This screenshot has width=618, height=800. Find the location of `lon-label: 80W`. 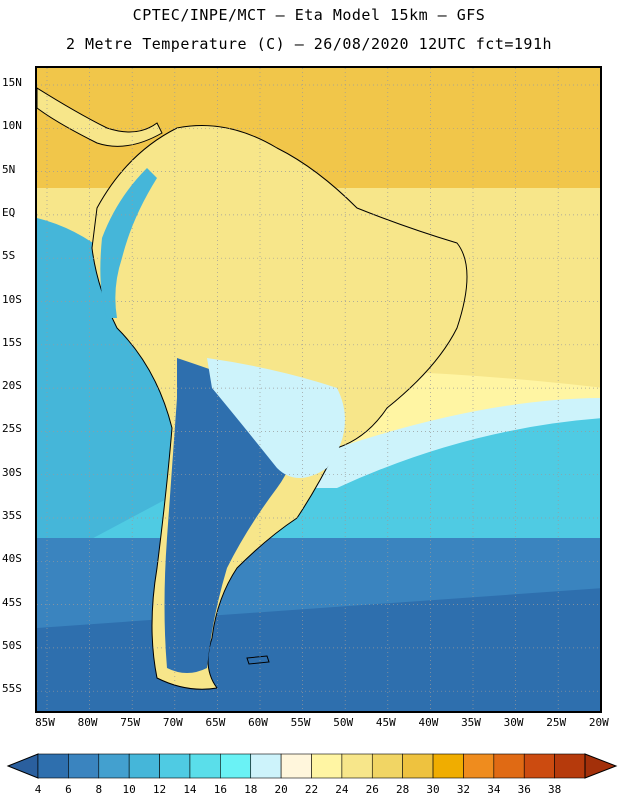

lon-label: 80W is located at coordinates (87, 722).